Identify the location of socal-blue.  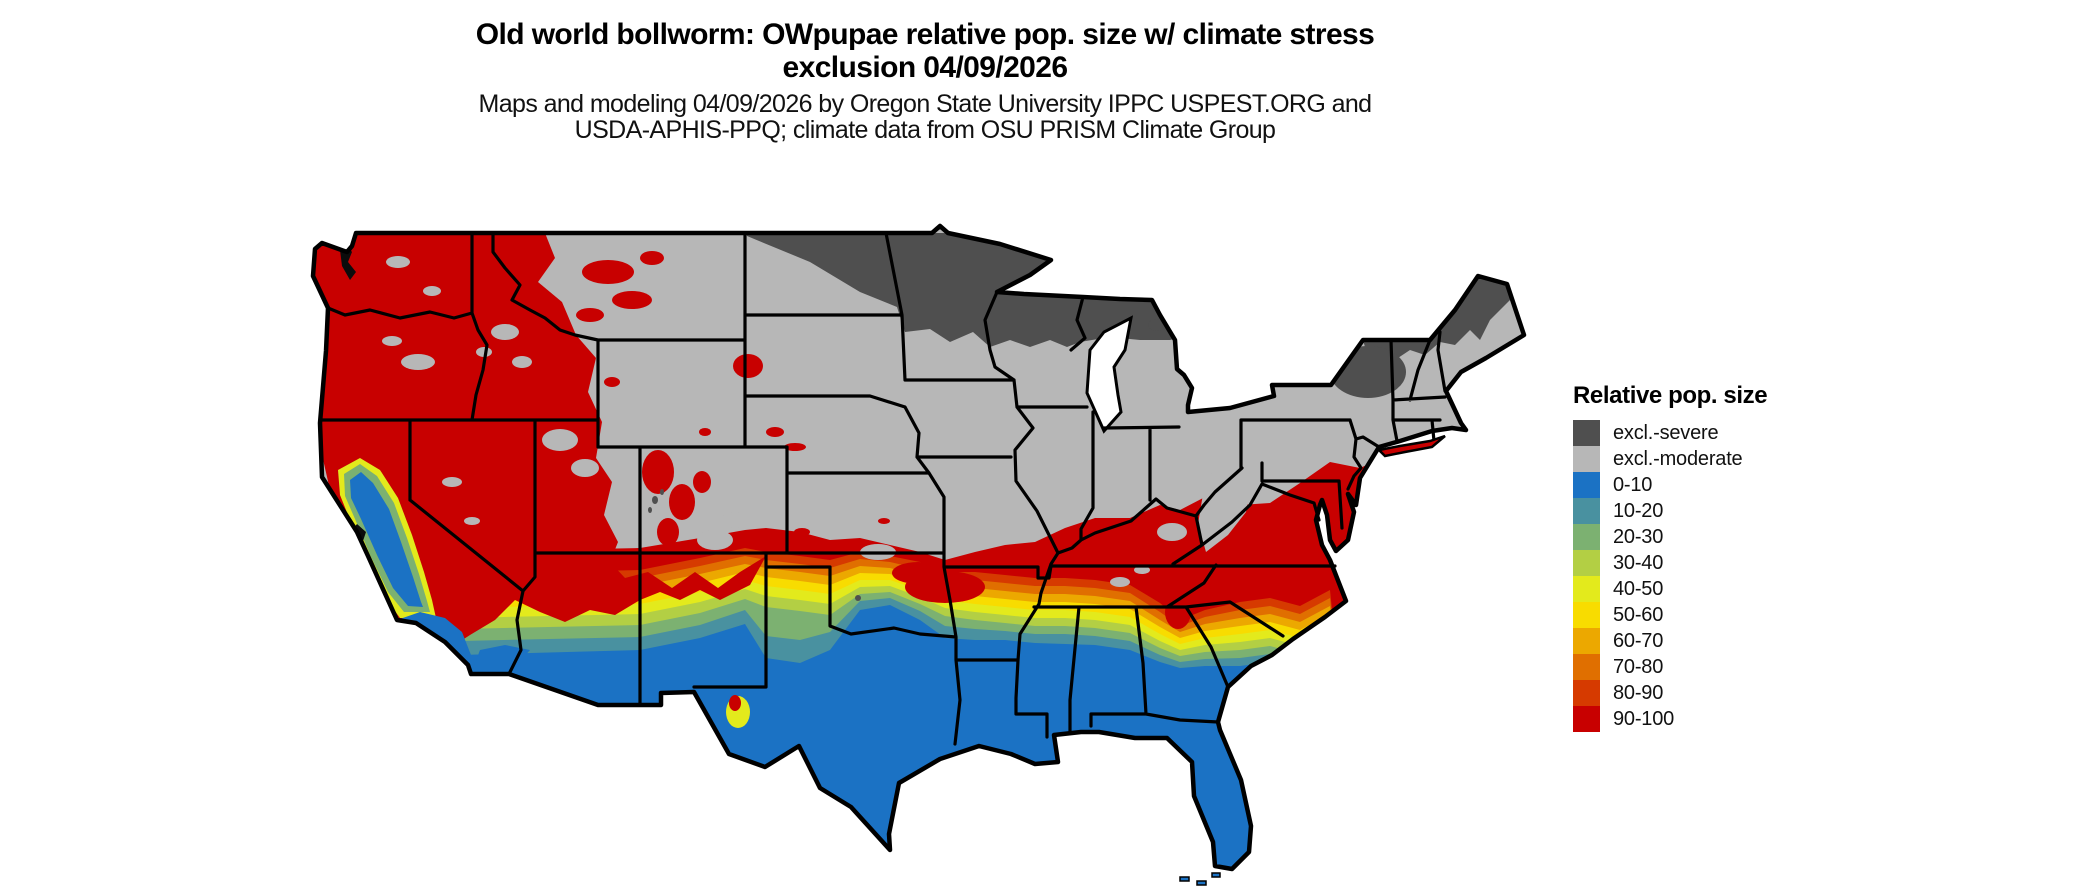
(434, 643).